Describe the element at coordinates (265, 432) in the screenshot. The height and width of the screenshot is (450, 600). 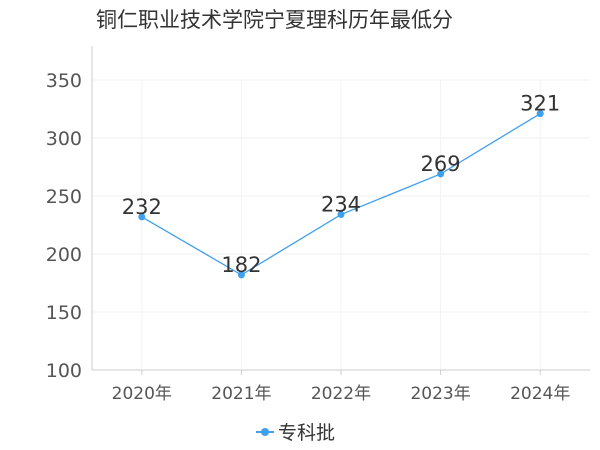
I see `legend-marker-icon` at that location.